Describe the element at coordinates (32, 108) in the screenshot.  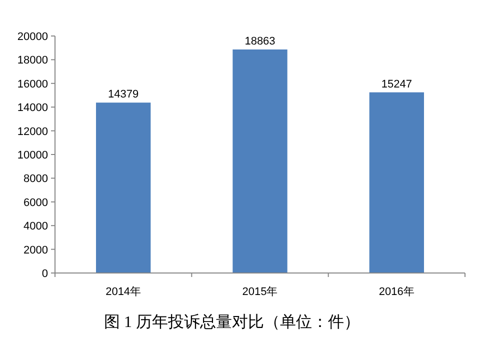
I see `y-tick-label: 14000` at that location.